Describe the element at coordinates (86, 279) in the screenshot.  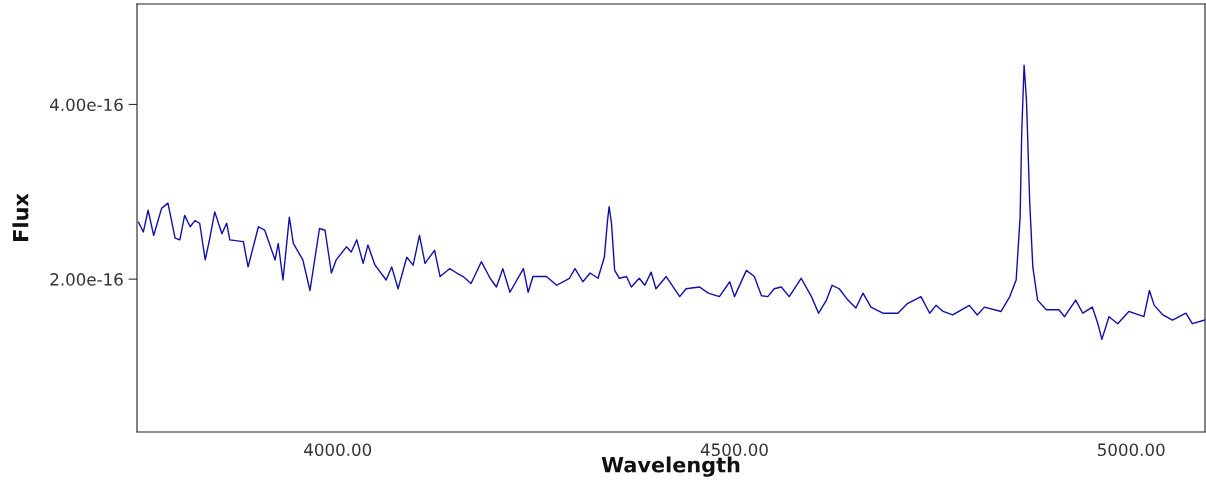
I see `y-tick-label: 2.00e-16` at that location.